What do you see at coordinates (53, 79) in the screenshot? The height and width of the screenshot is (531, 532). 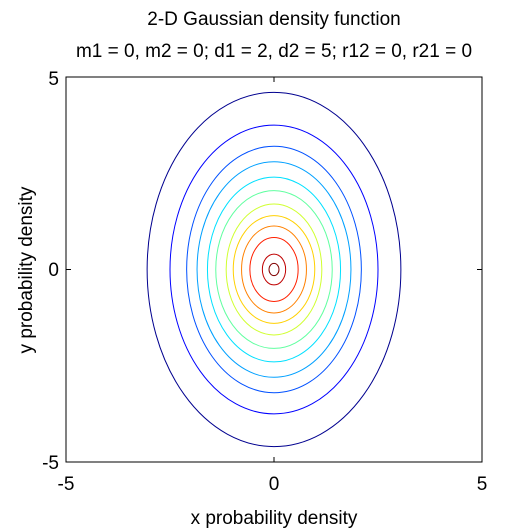 I see `y-tick-label-max: 5` at bounding box center [53, 79].